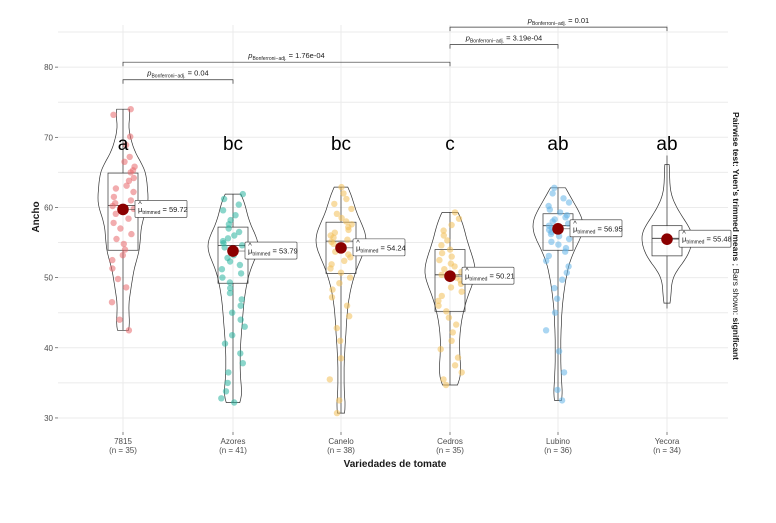 The width and height of the screenshot is (776, 523). I want to click on x-tick-count: (n = 38), so click(341, 450).